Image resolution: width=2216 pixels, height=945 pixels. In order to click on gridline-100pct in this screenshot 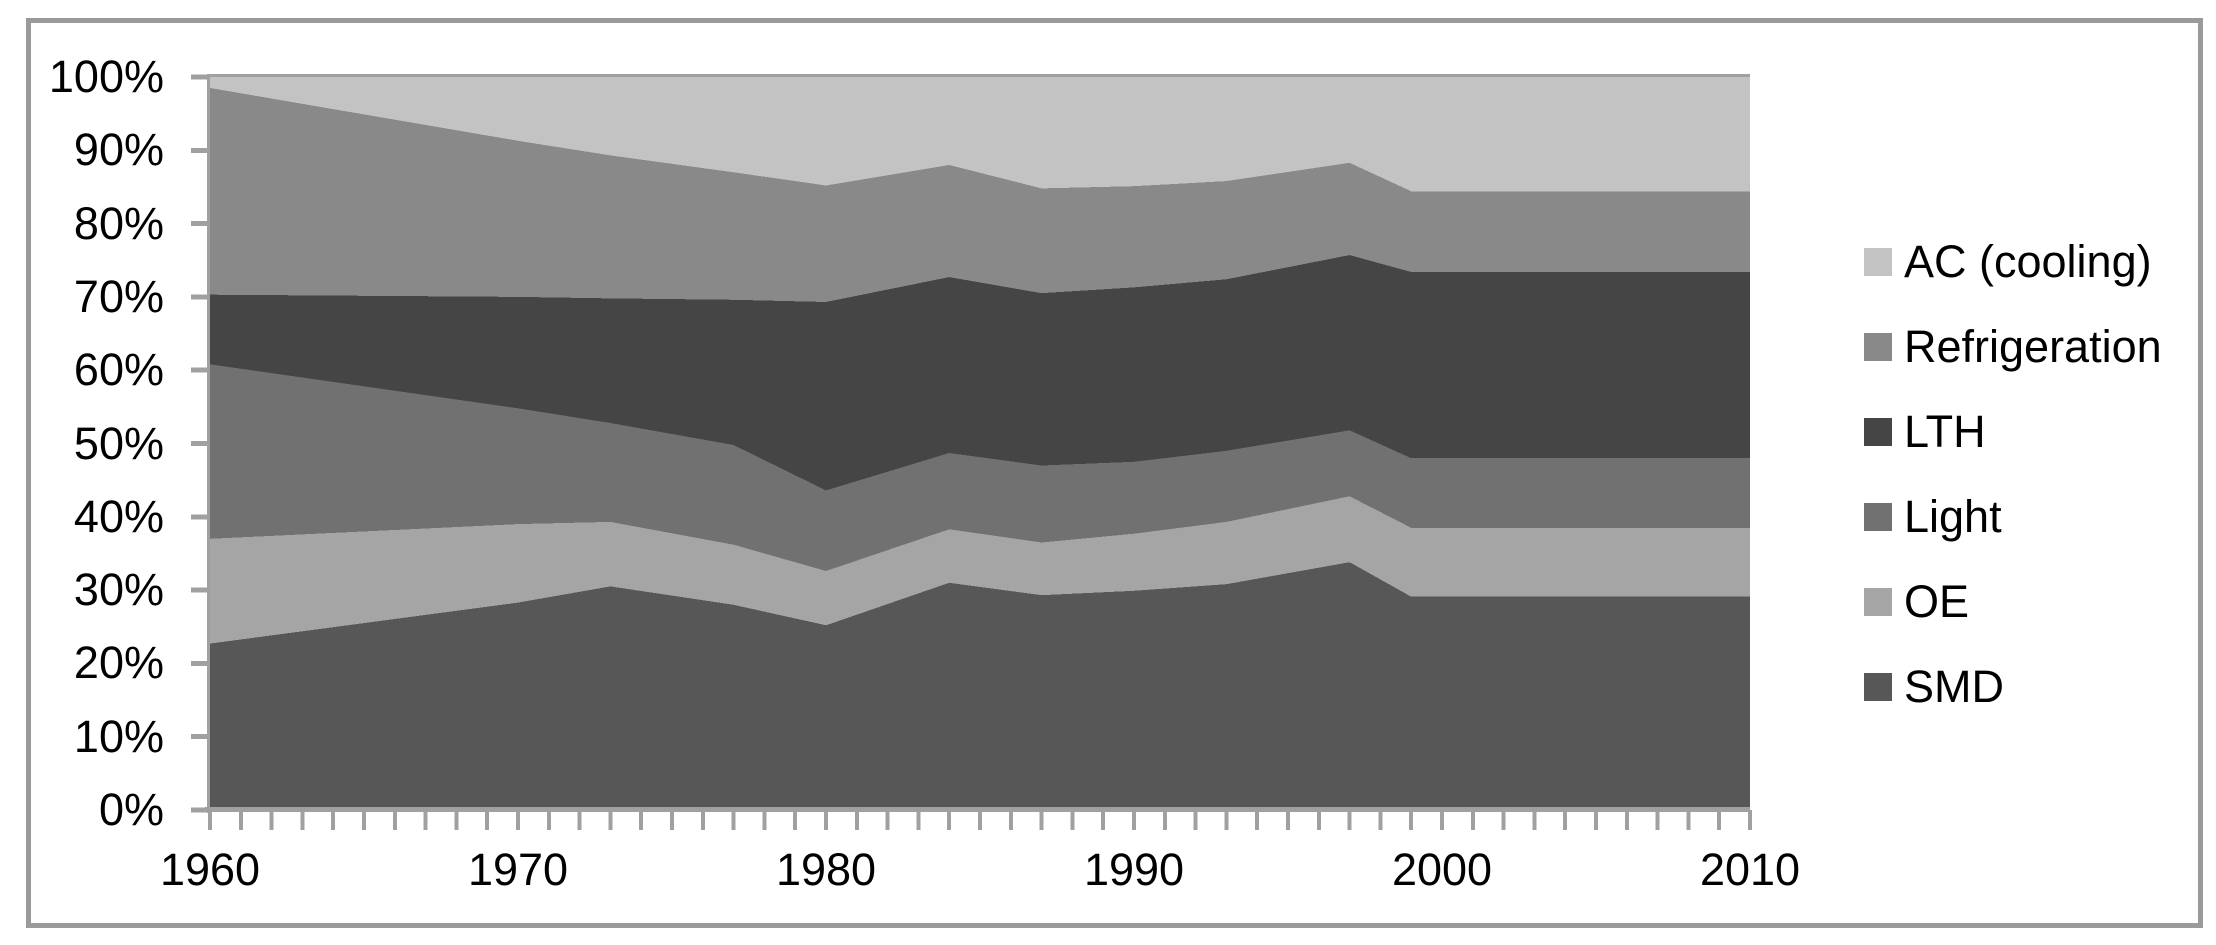, I will do `click(980, 75)`.